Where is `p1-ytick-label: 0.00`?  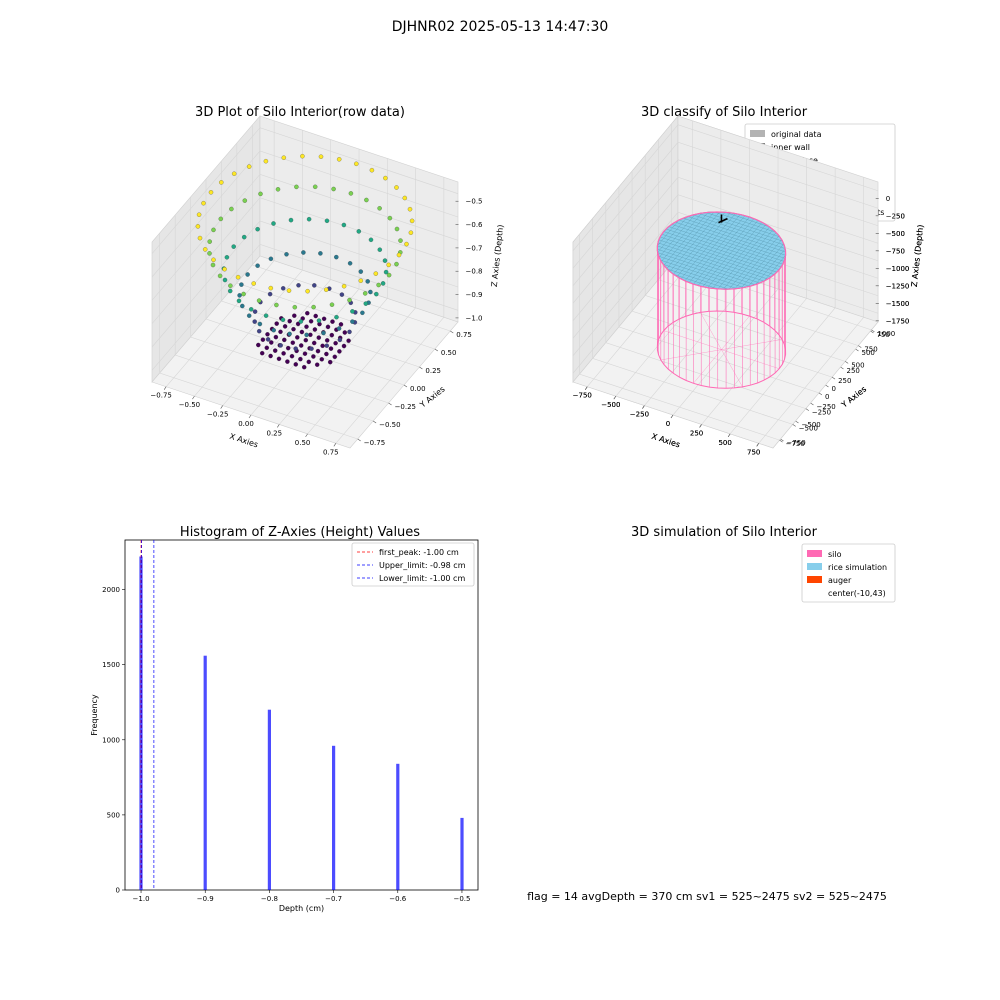 p1-ytick-label: 0.00 is located at coordinates (418, 389).